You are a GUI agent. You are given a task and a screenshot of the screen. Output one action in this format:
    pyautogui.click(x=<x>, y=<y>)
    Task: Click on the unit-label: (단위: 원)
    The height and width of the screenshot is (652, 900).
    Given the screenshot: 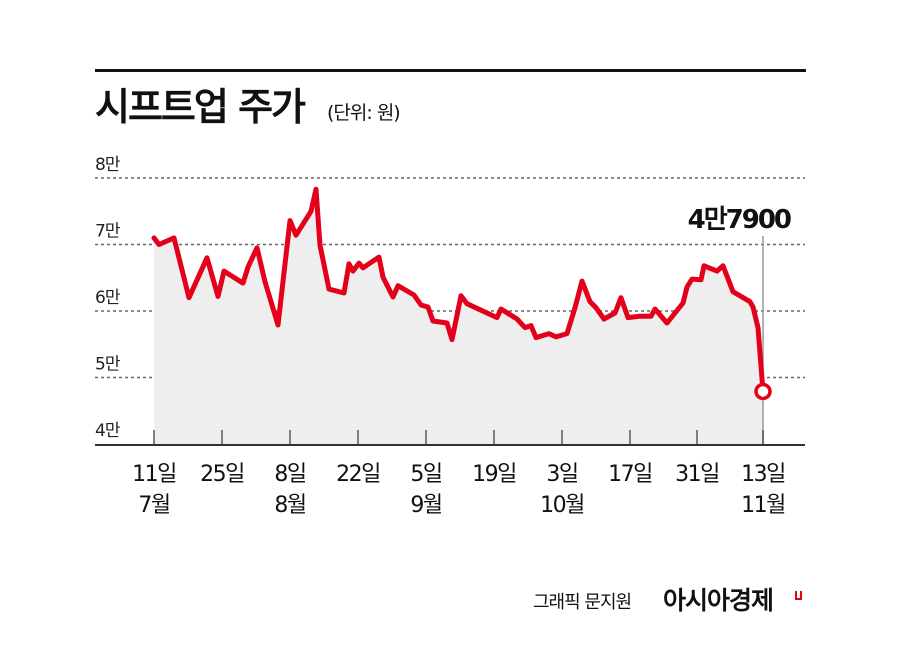 What is the action you would take?
    pyautogui.click(x=364, y=113)
    